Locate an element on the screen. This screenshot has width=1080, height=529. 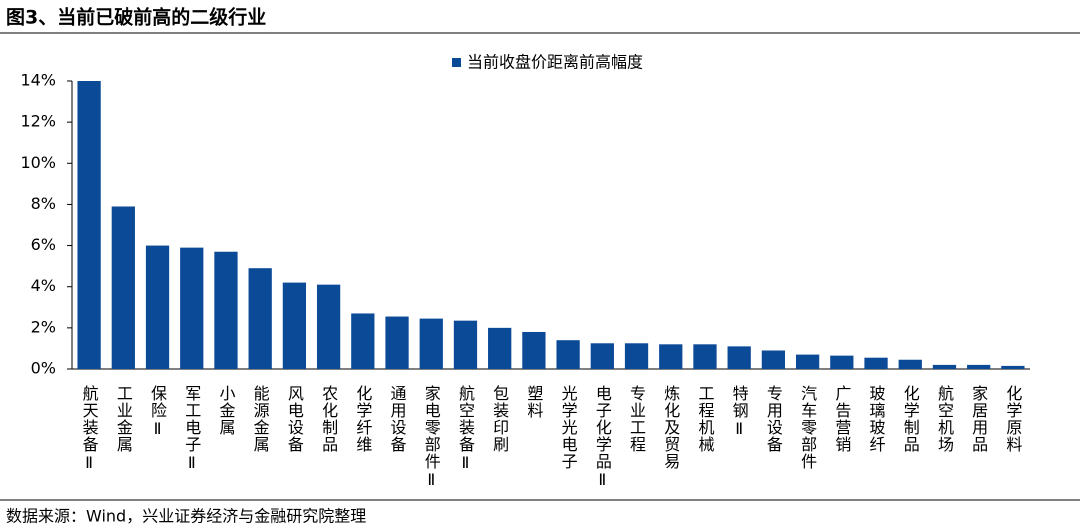
x-tick-label: 工程机械 is located at coordinates (704, 419).